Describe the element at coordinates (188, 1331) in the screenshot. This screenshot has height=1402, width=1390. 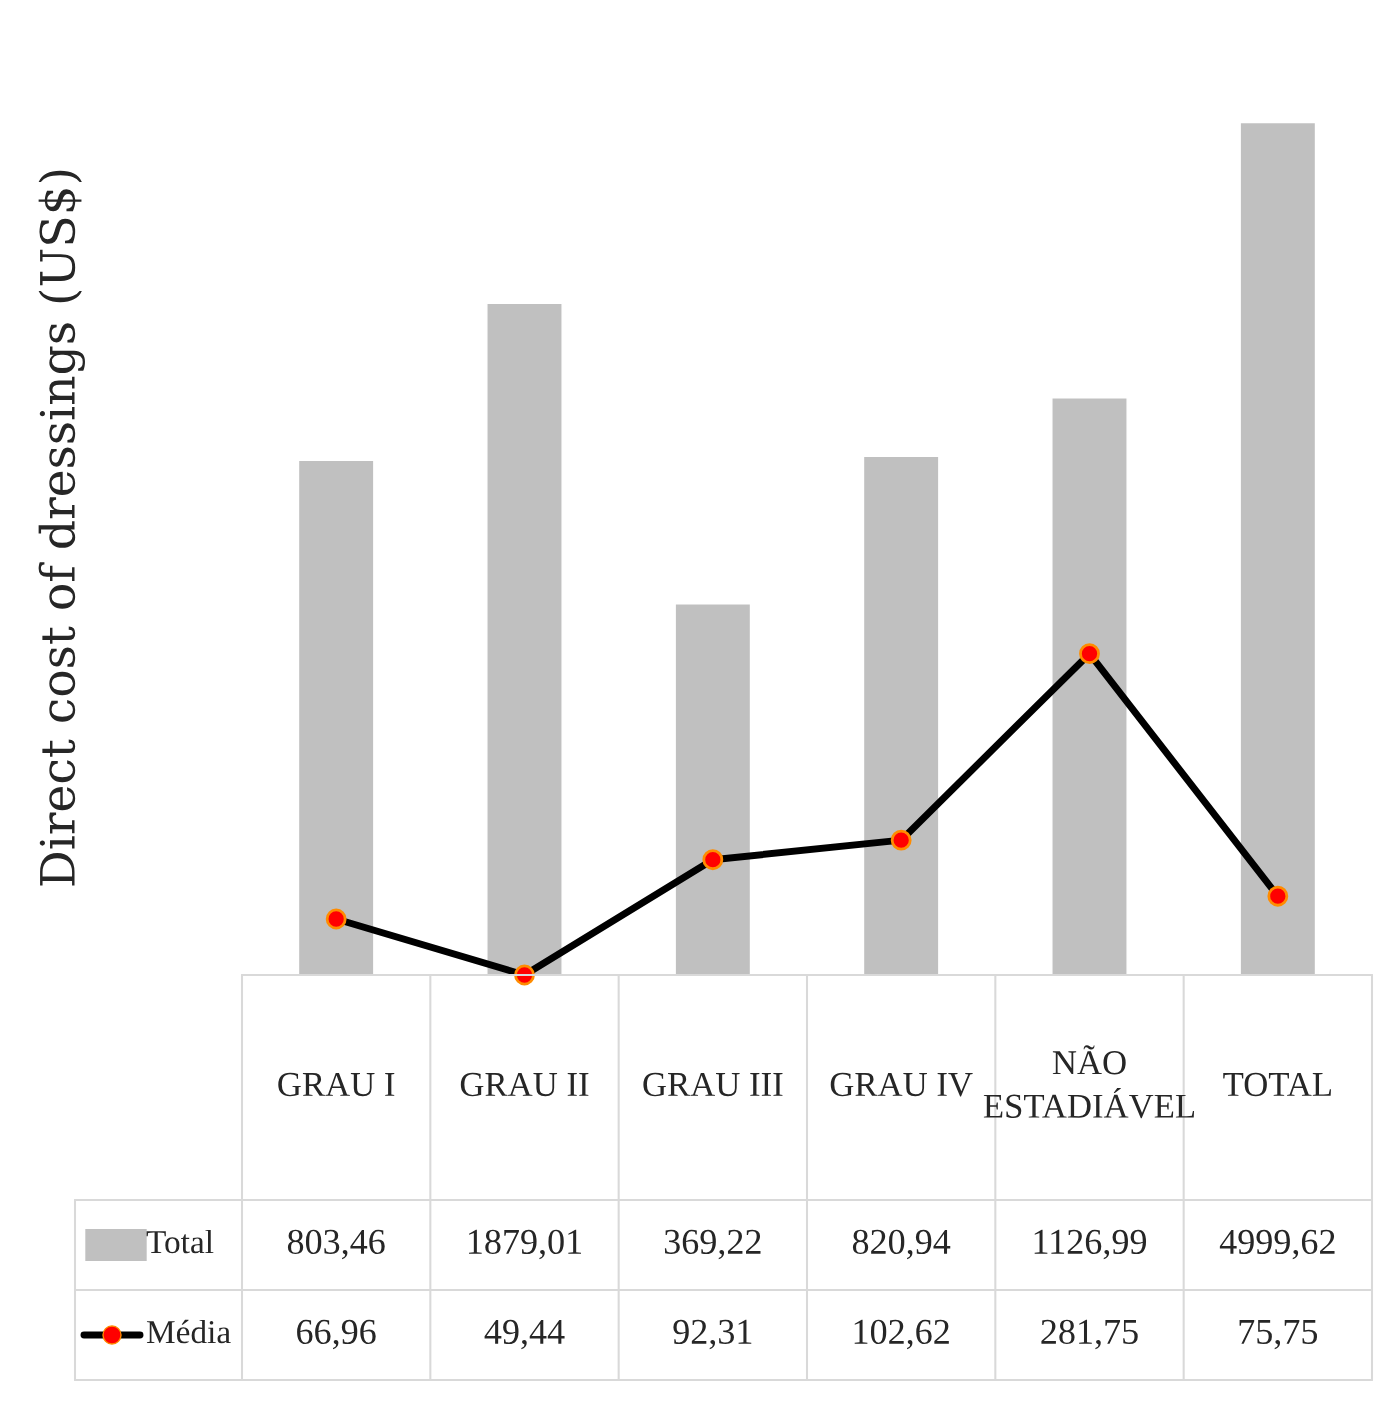
I see `legend-label: Média` at that location.